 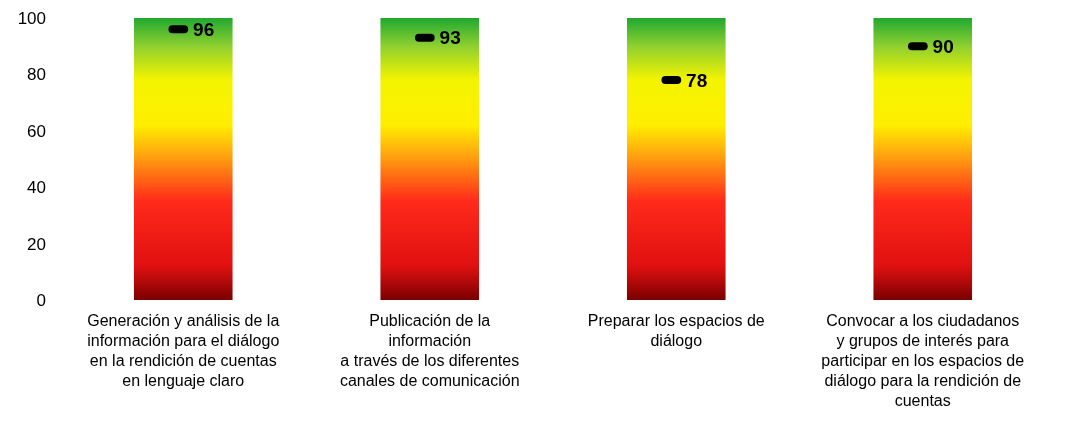 I want to click on y-tick-label: 60, so click(x=36, y=131).